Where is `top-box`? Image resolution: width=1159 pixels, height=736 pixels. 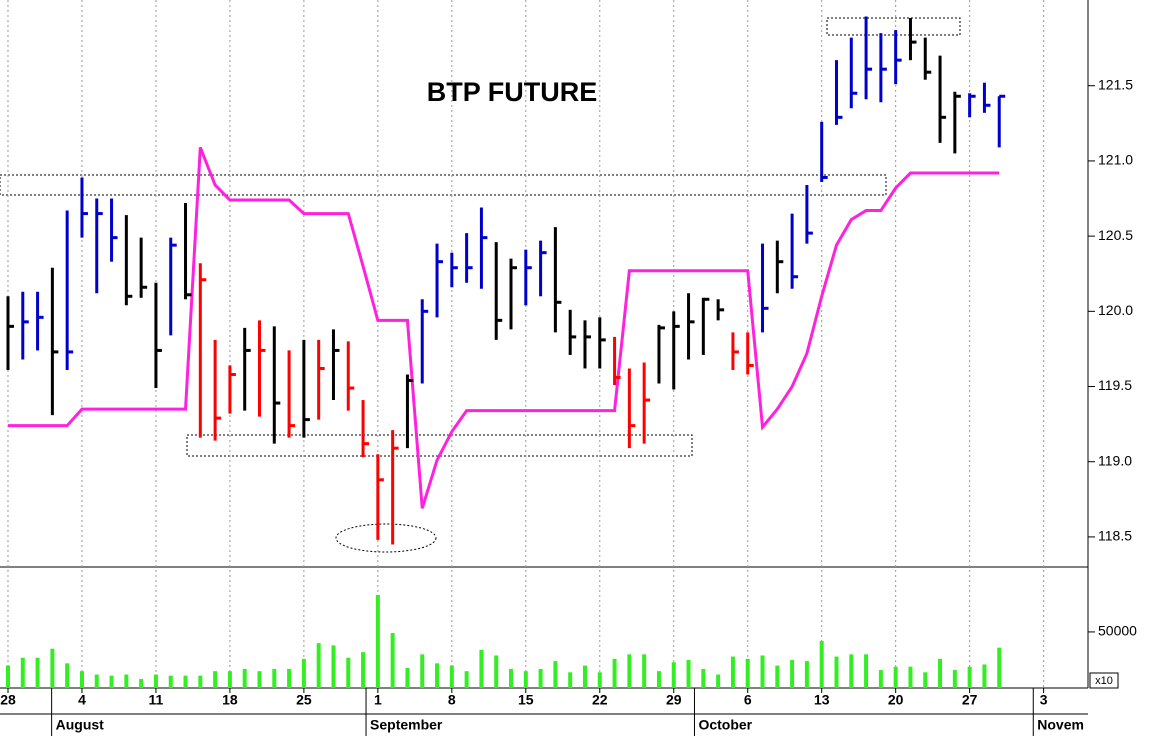 top-box is located at coordinates (893, 26).